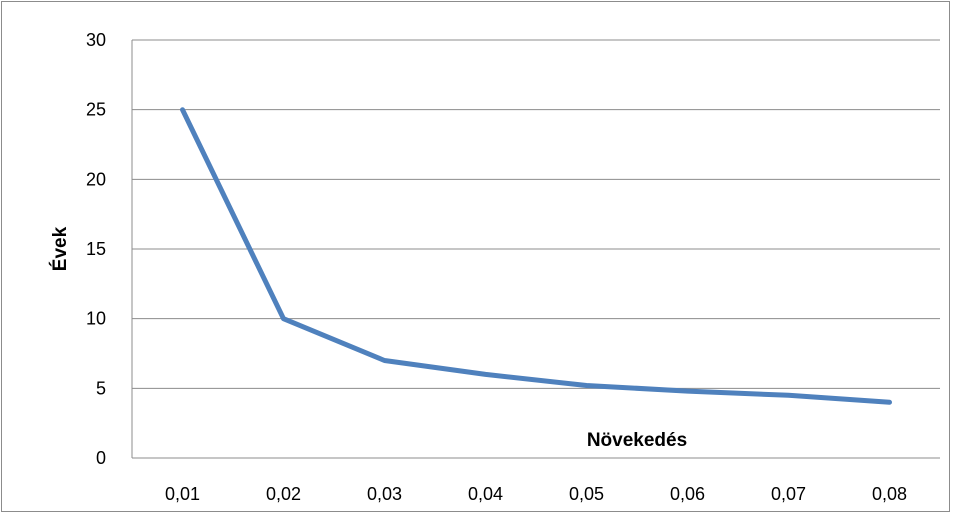  What do you see at coordinates (96, 319) in the screenshot?
I see `y-tick-label: 10` at bounding box center [96, 319].